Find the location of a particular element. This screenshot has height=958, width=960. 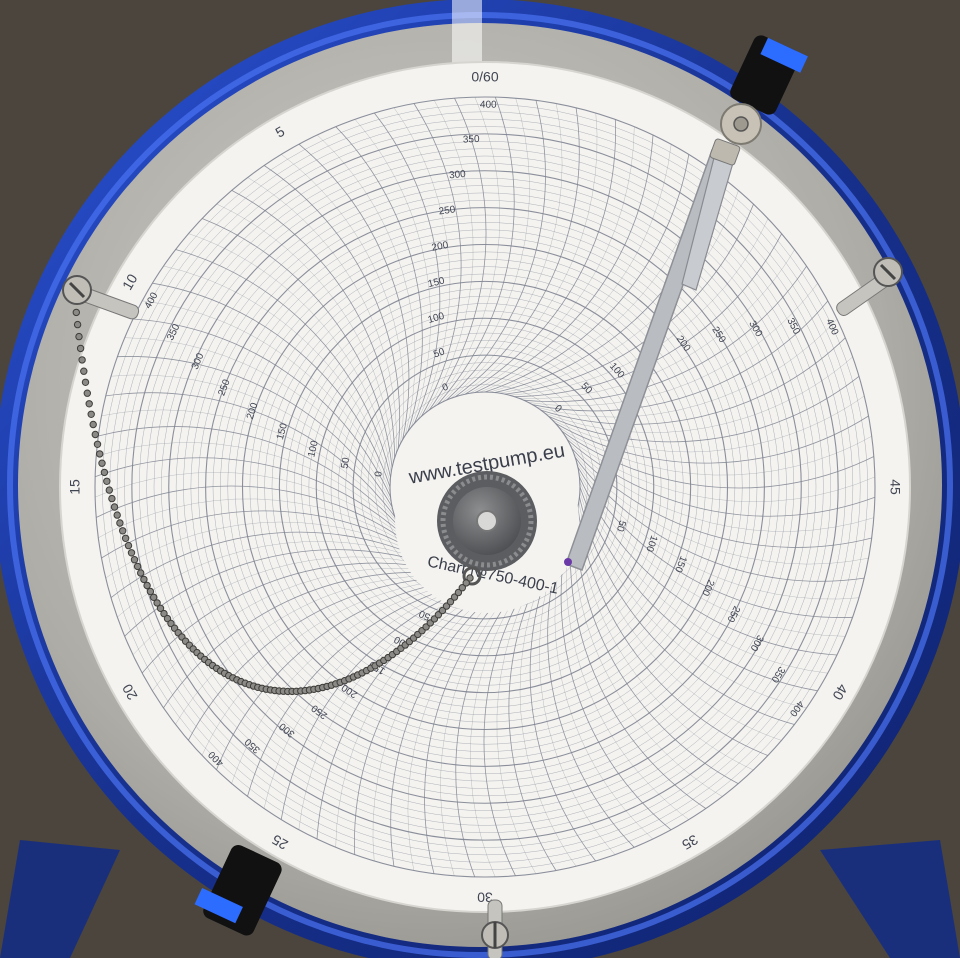

recorder-pen-arm-icon is located at coordinates (663, 337).